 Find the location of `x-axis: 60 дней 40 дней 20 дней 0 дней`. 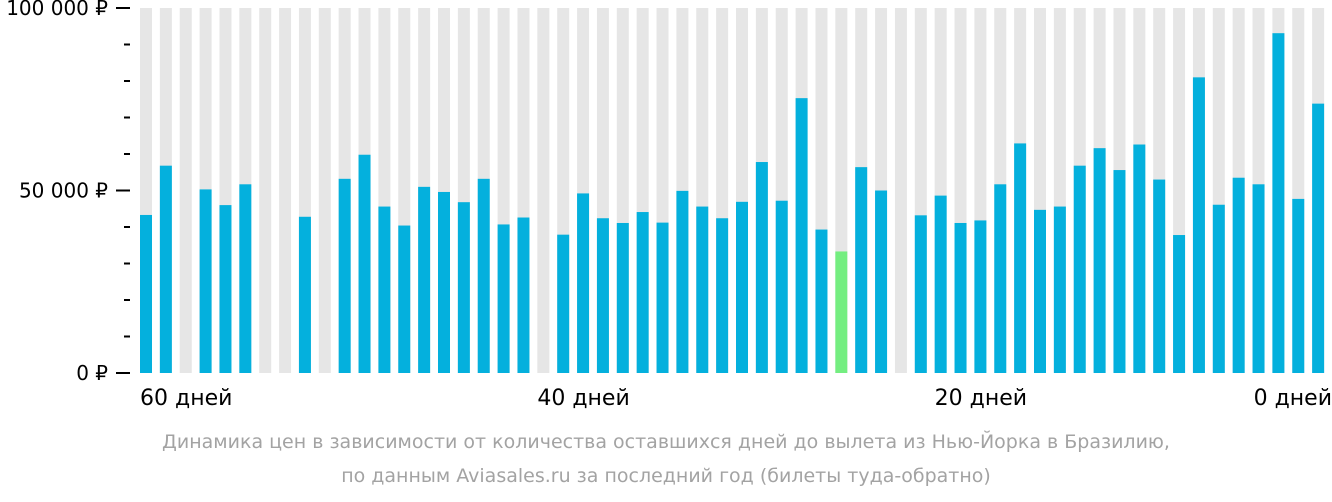

x-axis: 60 дней 40 дней 20 дней 0 дней is located at coordinates (736, 398).